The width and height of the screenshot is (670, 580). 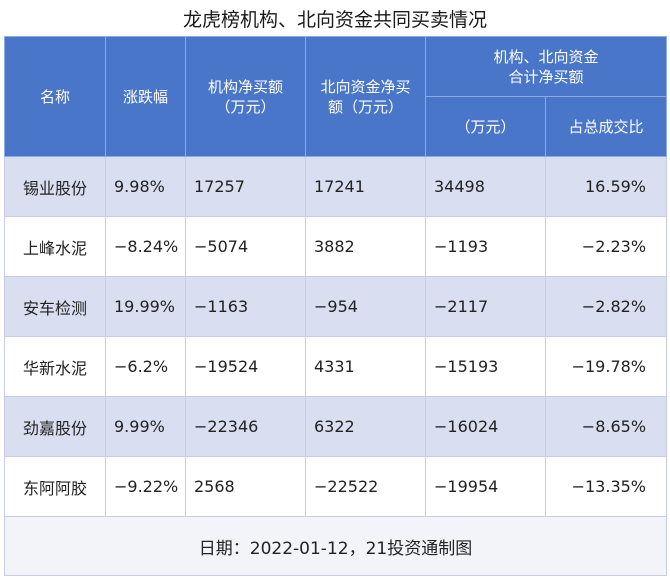 I want to click on header-combined-line1: 机构、北向资金, so click(x=546, y=56).